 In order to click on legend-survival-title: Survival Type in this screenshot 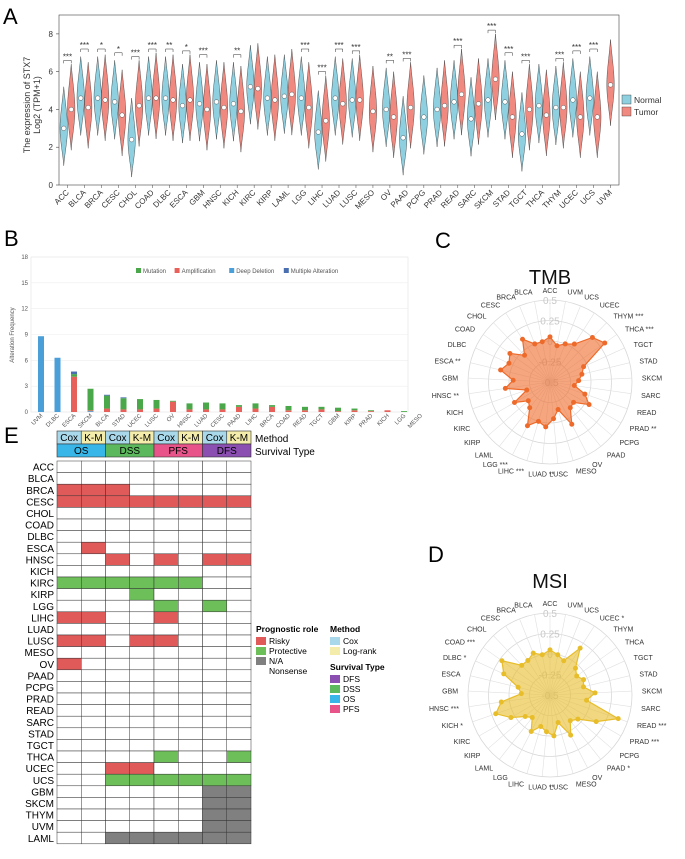, I will do `click(357, 667)`.